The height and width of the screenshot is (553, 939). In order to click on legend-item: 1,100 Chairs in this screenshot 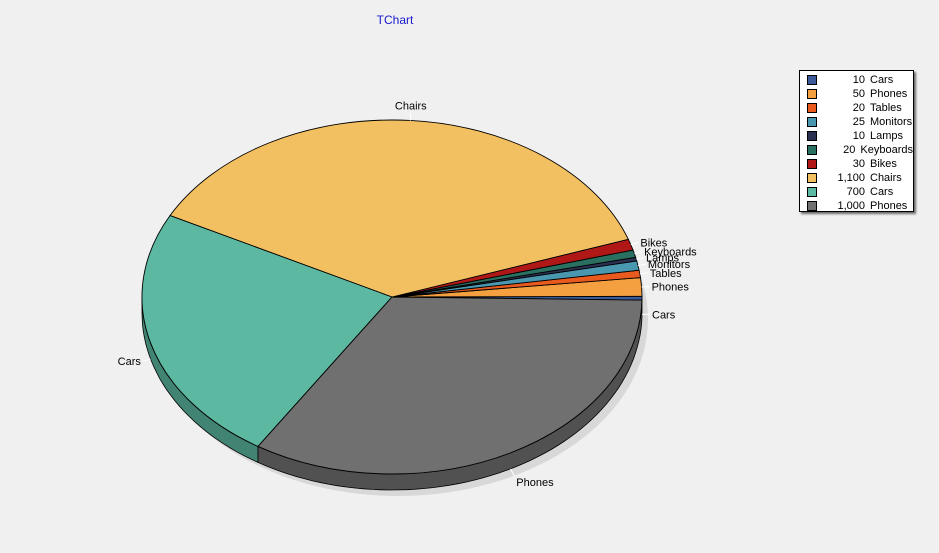, I will do `click(856, 178)`.